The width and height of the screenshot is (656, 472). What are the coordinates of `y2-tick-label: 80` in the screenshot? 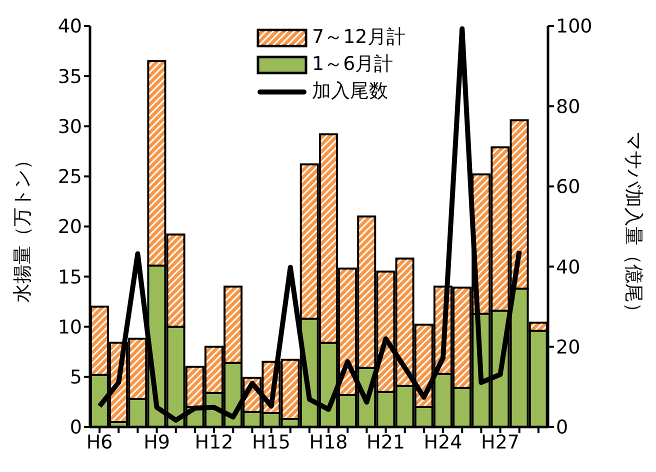 It's located at (568, 107).